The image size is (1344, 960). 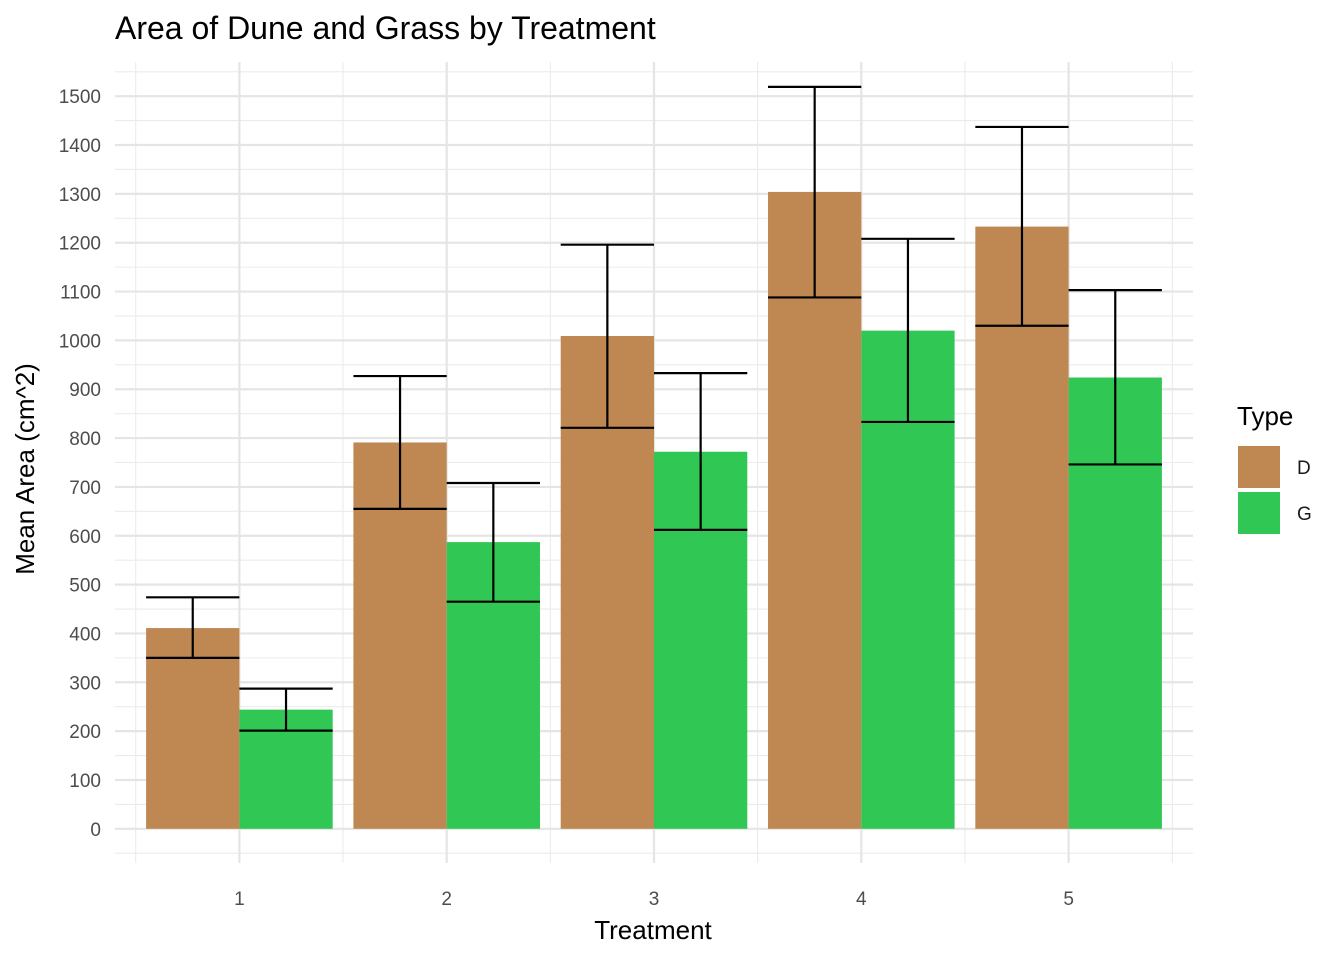 What do you see at coordinates (446, 899) in the screenshot?
I see `x-tick-label: 2` at bounding box center [446, 899].